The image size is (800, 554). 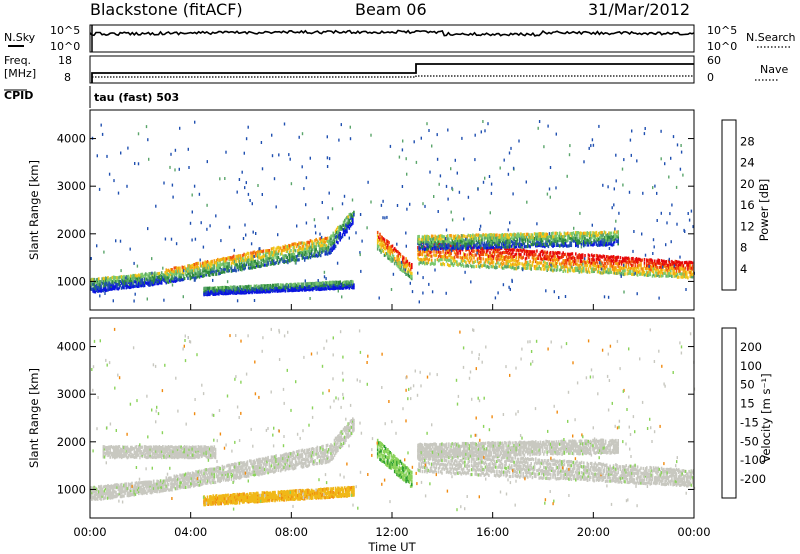 I want to click on colorbar-tick-label: 8, so click(x=743, y=248).